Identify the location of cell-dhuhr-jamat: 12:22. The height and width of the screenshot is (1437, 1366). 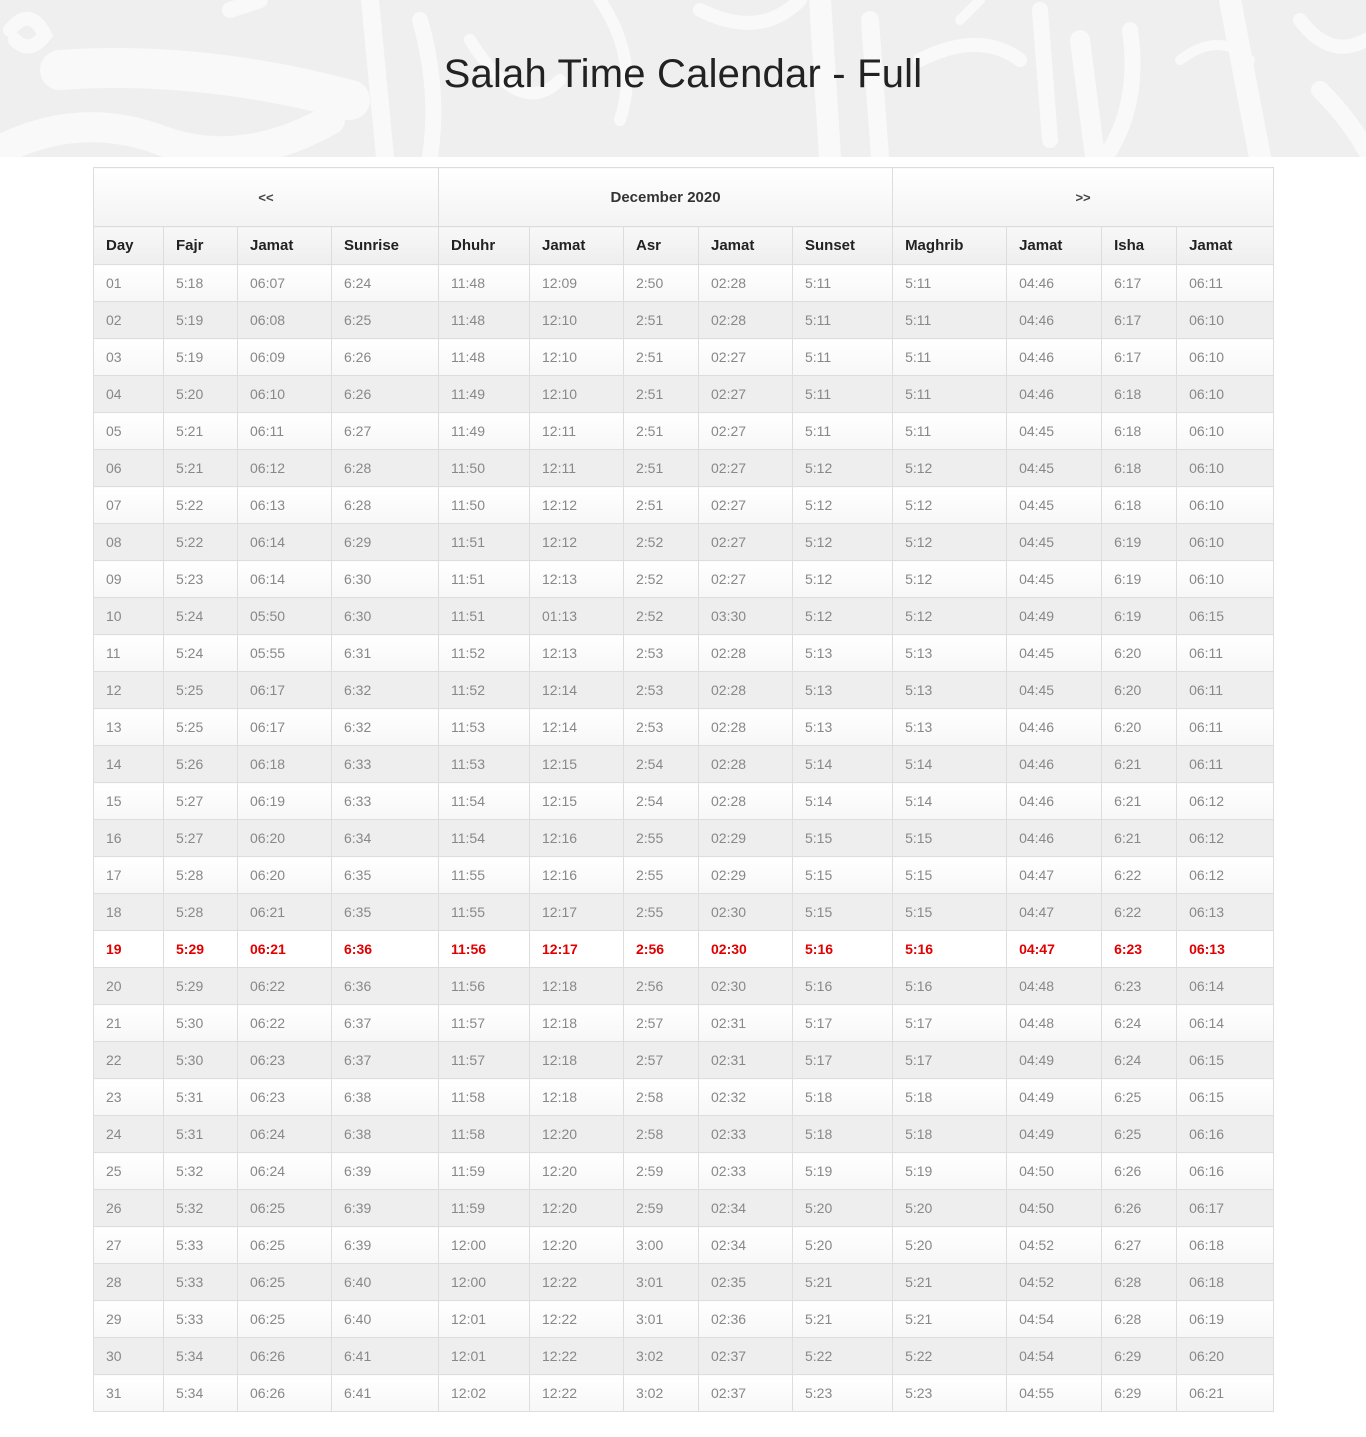
(576, 1319).